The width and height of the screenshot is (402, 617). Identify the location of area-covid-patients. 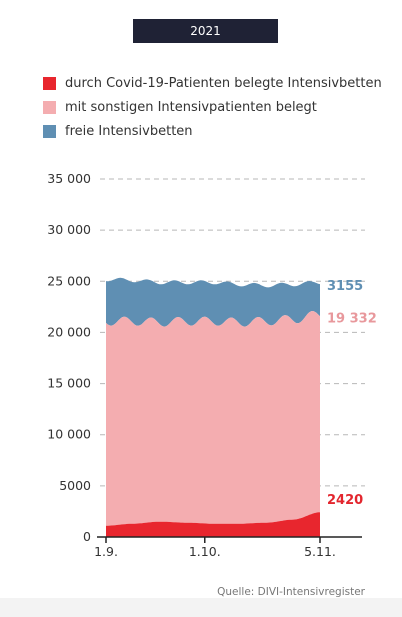
(213, 524).